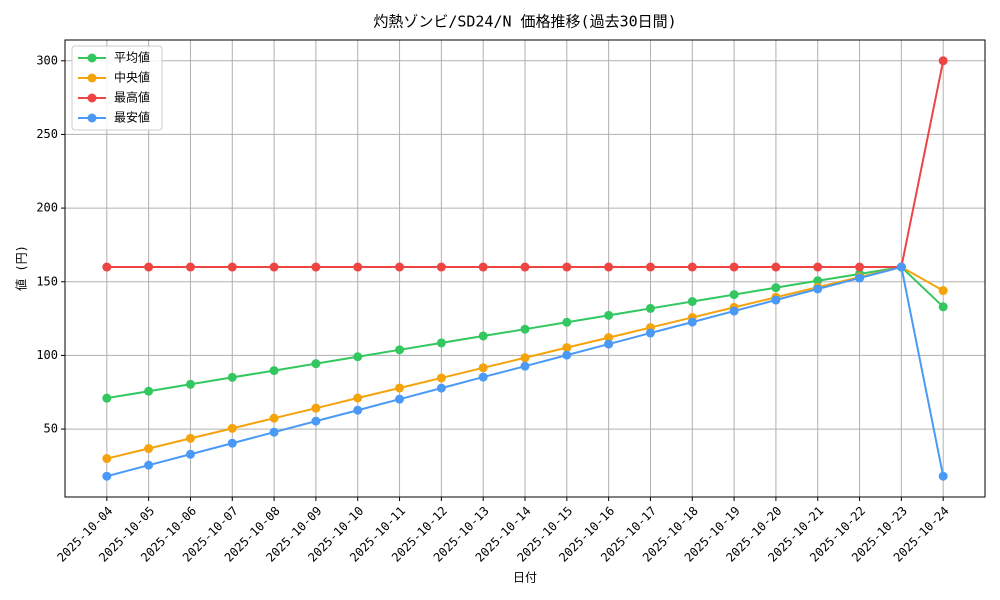 Image resolution: width=1000 pixels, height=600 pixels. Describe the element at coordinates (51, 429) in the screenshot. I see `y-tick-label: 50` at that location.